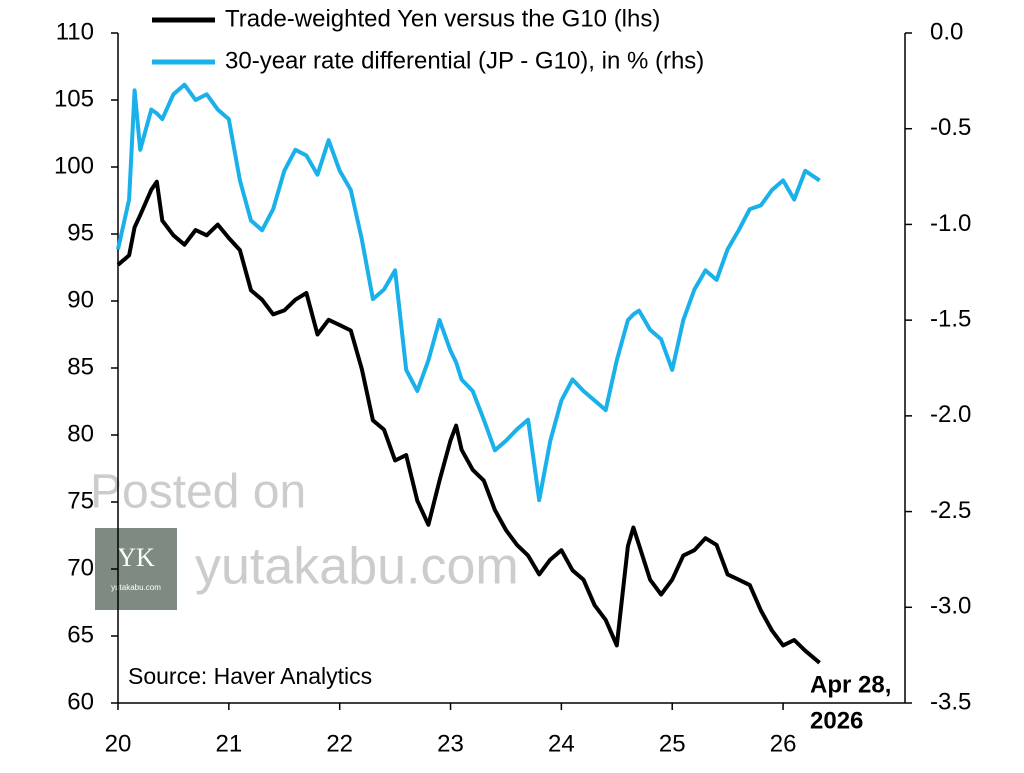 The image size is (1024, 773). I want to click on y-tick-label: 105, so click(74, 98).